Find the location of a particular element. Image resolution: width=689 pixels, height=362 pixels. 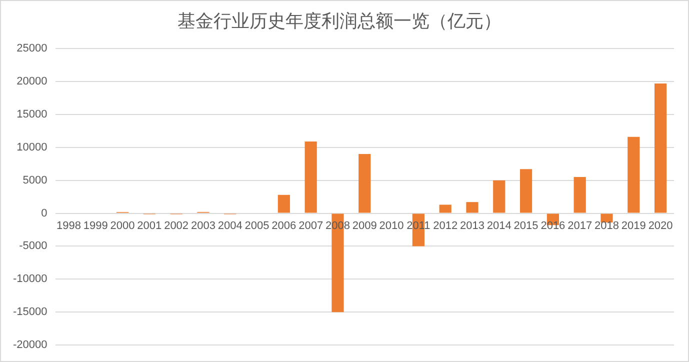

x-tick-label: 2016 is located at coordinates (553, 226).